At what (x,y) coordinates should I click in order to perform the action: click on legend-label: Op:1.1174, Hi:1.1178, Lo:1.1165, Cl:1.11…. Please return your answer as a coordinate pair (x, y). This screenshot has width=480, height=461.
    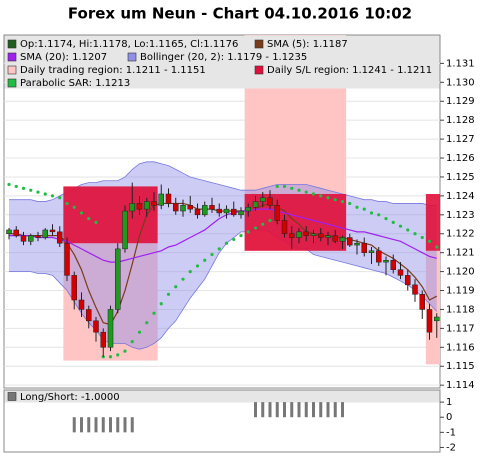
    Looking at the image, I should click on (129, 44).